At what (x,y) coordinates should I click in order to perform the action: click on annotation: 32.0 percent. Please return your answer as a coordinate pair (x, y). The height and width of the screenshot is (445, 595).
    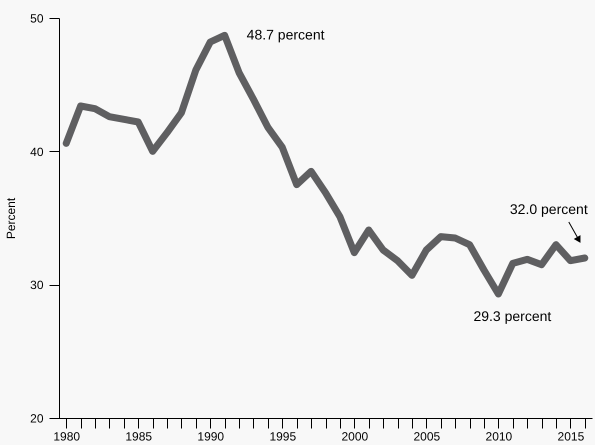
    Looking at the image, I should click on (549, 209).